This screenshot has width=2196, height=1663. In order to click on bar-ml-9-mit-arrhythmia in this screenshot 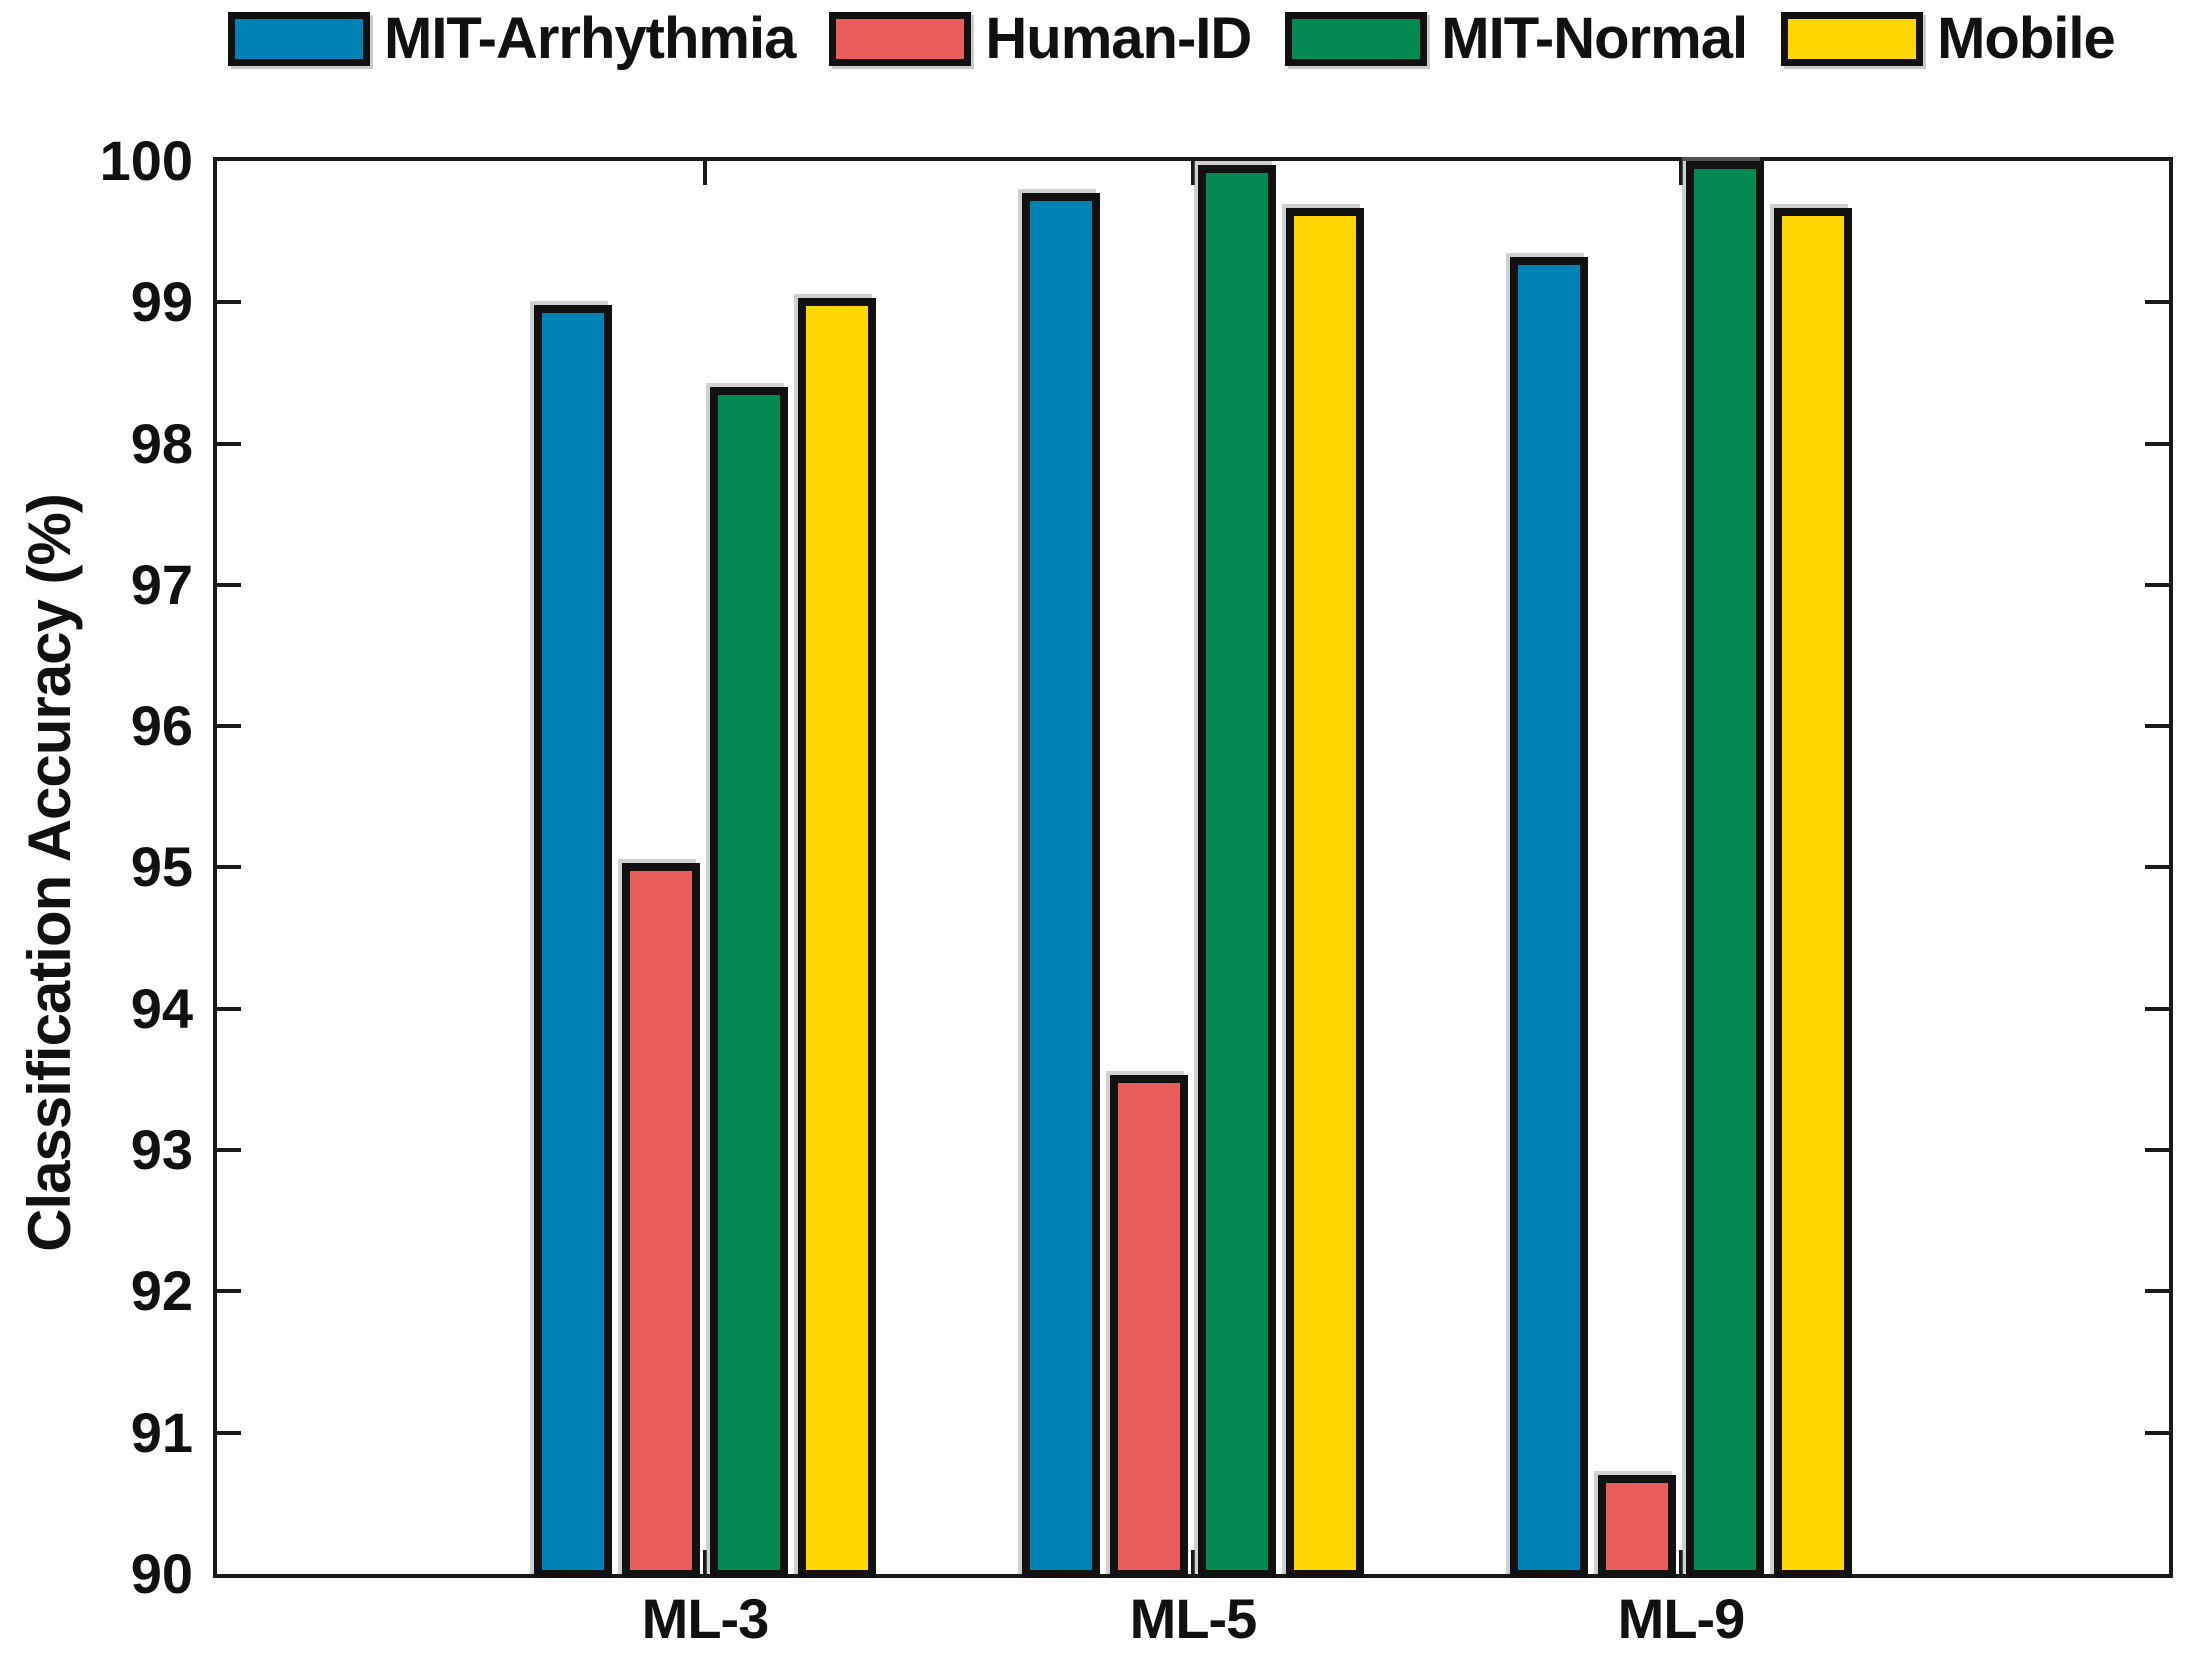, I will do `click(1549, 917)`.